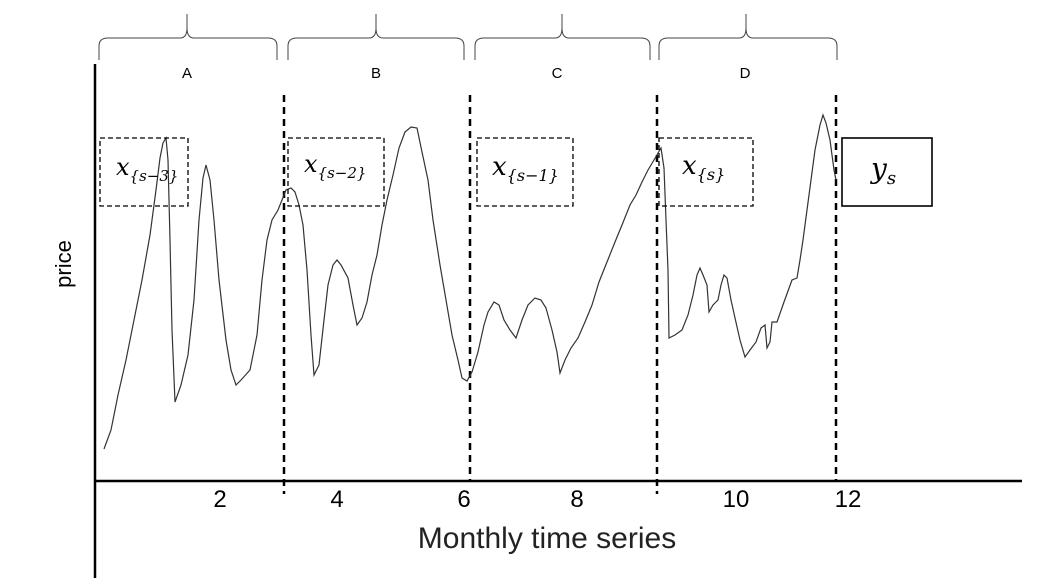 The width and height of the screenshot is (1052, 580). I want to click on x-tick-label: 12, so click(848, 499).